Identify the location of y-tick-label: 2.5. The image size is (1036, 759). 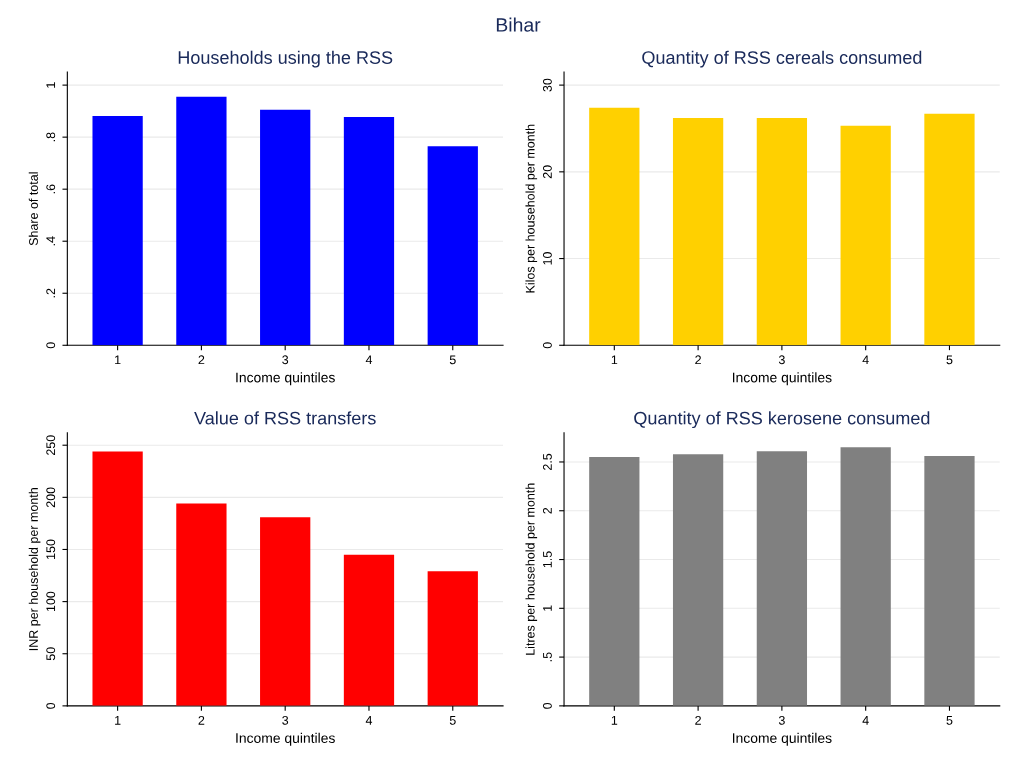
(547, 462).